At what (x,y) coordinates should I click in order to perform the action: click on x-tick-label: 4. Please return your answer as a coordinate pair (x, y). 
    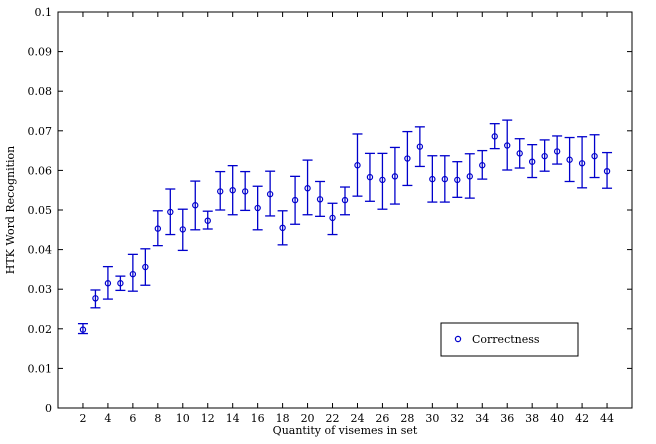
    Looking at the image, I should click on (107, 418).